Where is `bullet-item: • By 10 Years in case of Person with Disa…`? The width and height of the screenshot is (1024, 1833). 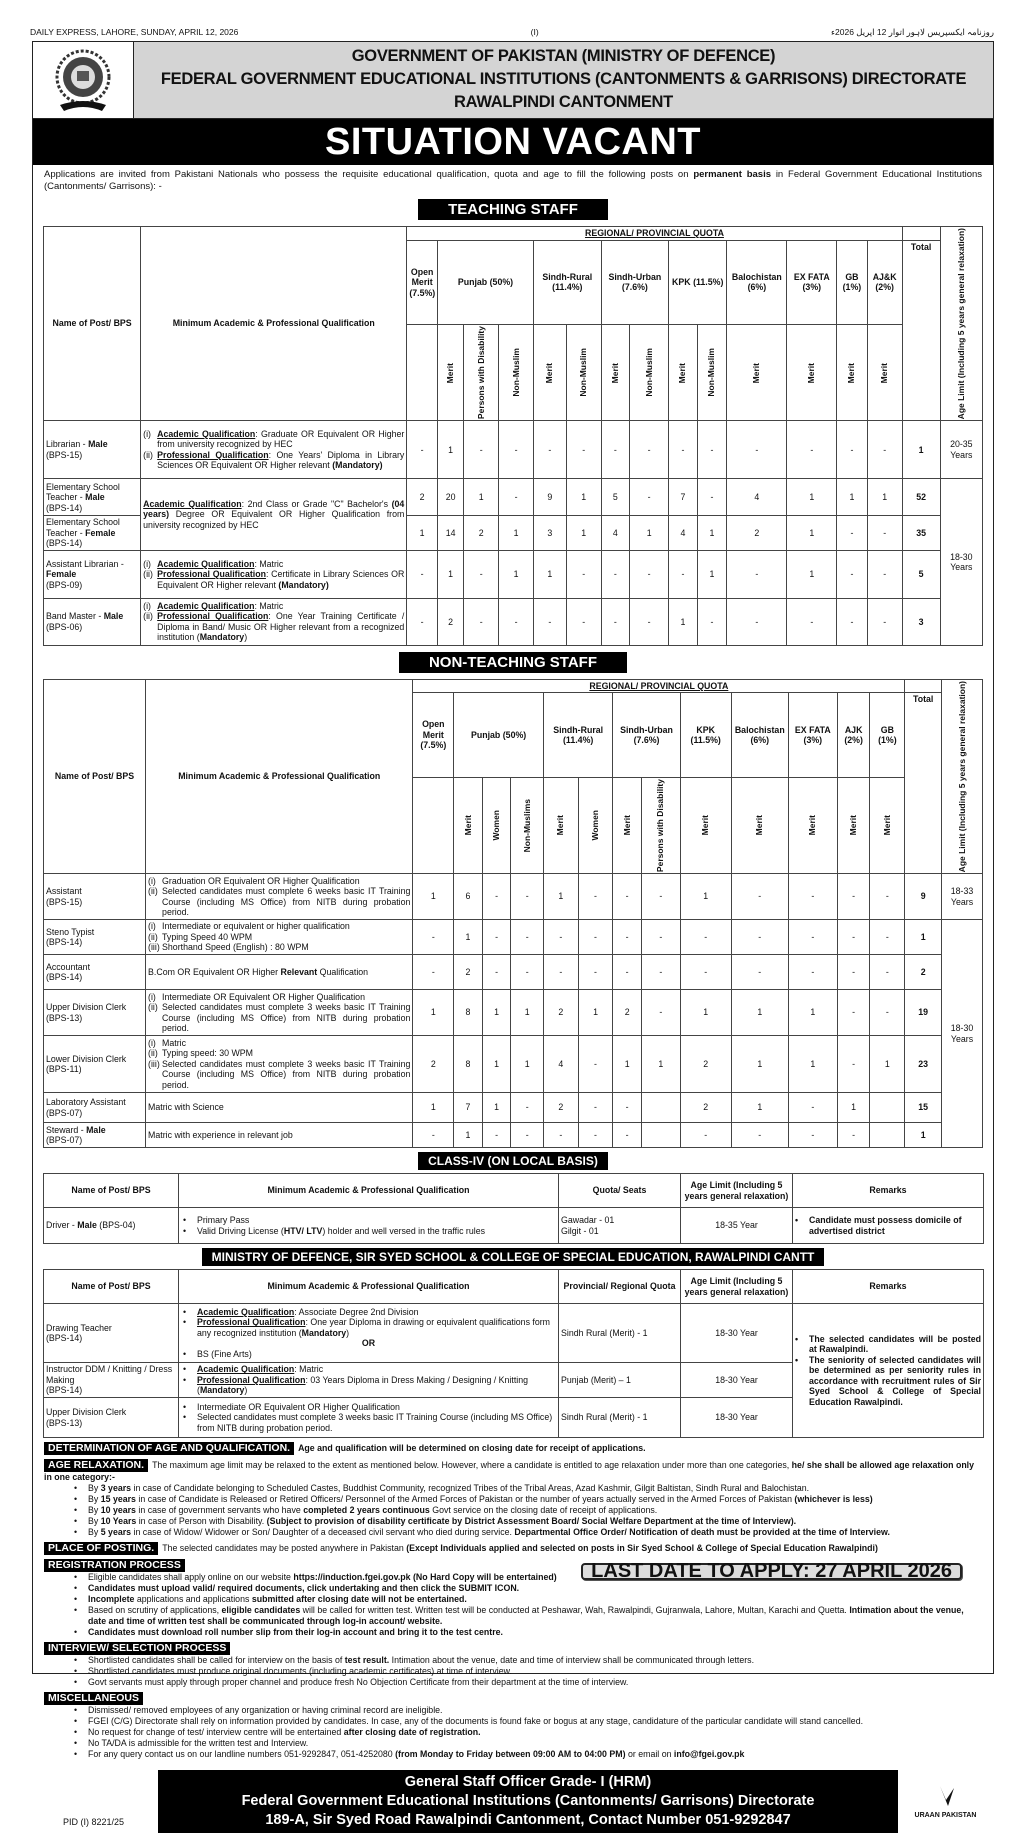
bullet-item: • By 10 Years in case of Person with Disa… is located at coordinates (513, 1521).